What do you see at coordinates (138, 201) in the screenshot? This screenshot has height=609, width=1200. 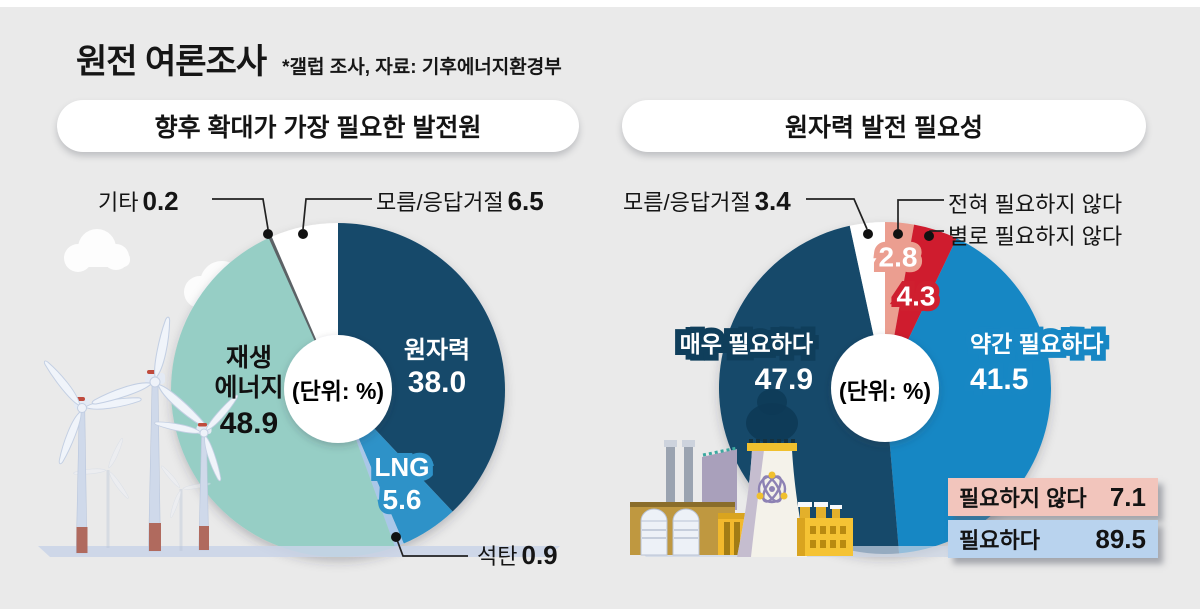 I see `callout-etc: 기타 0.2` at bounding box center [138, 201].